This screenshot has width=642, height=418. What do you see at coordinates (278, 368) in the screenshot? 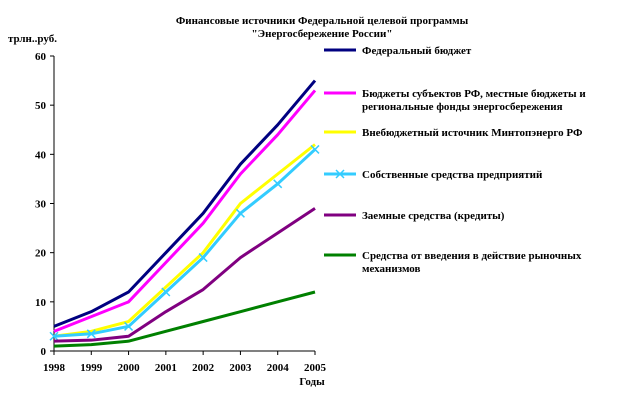
I see `x-tick-label: 2004` at bounding box center [278, 368].